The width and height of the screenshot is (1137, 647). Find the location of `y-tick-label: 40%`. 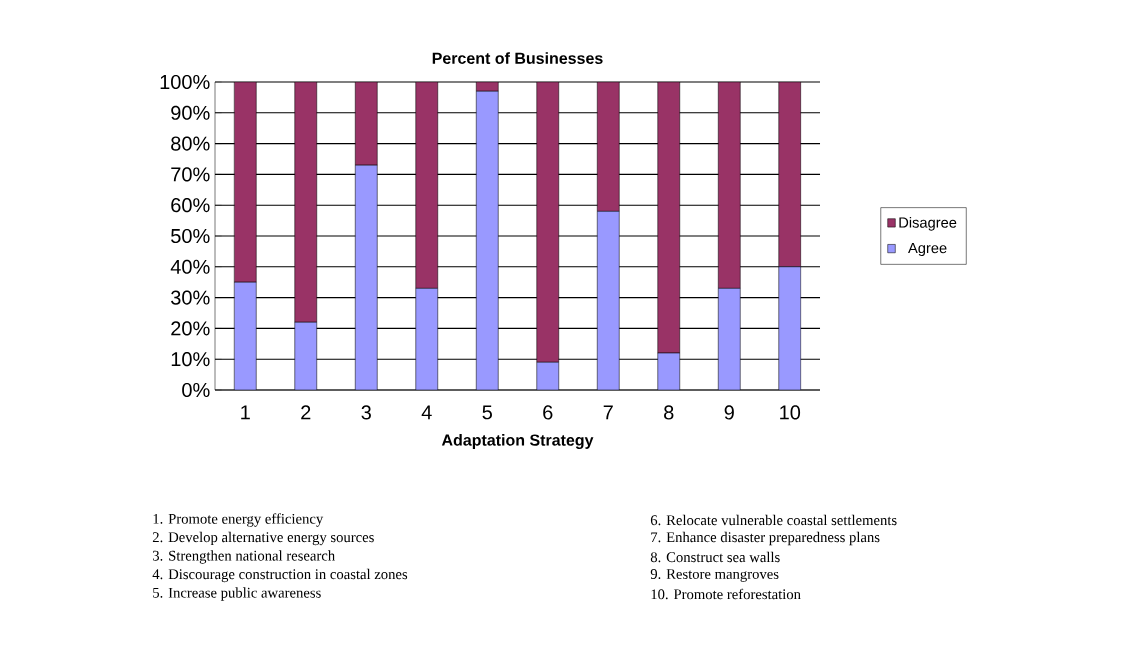

y-tick-label: 40% is located at coordinates (190, 266).